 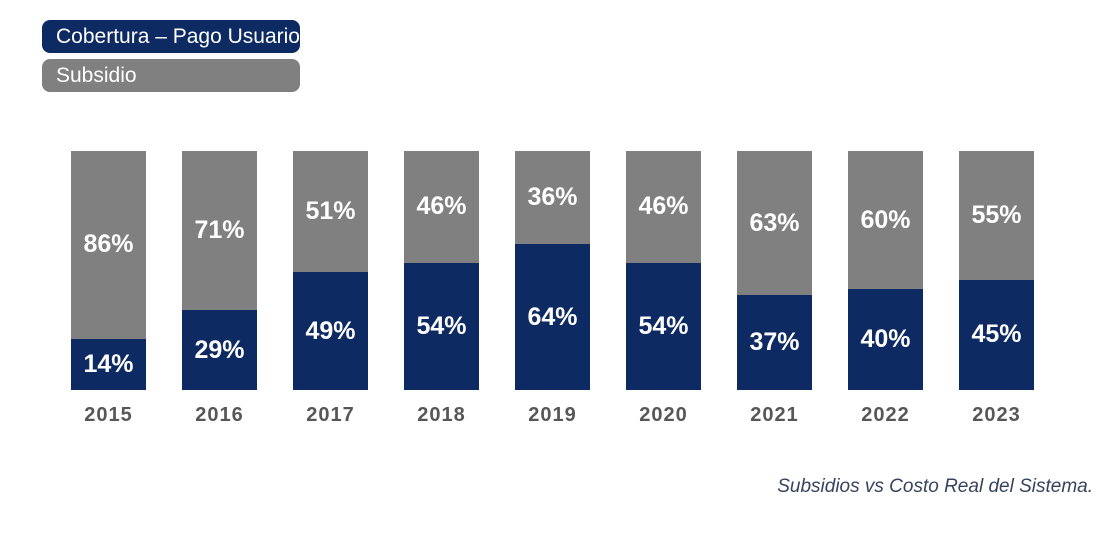 I want to click on bar-group-2020: 46% 54% 2020, so click(x=663, y=289).